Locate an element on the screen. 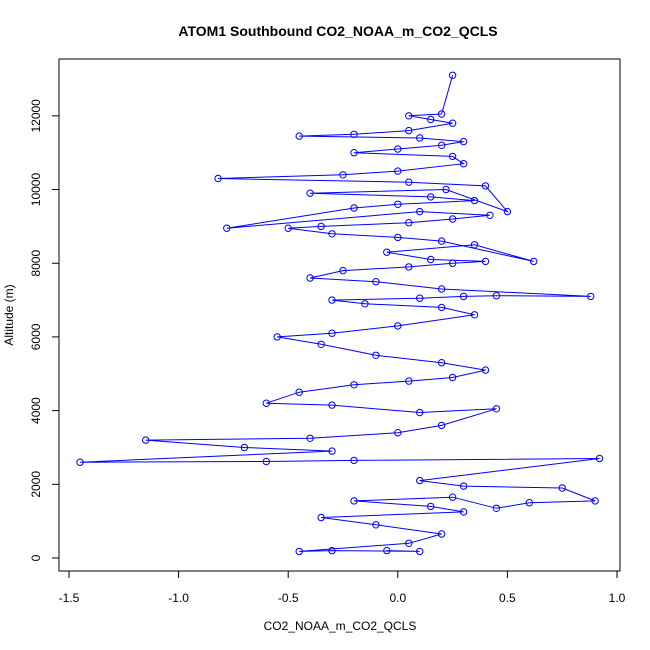 This screenshot has height=650, width=650. y-axis-label: Altitude (m) is located at coordinates (9, 314).